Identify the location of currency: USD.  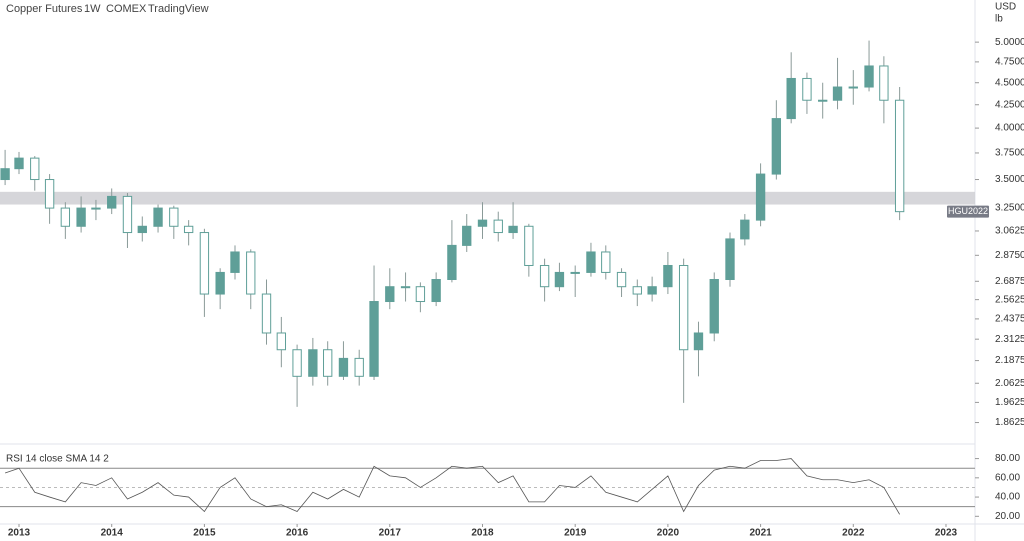
(1005, 7).